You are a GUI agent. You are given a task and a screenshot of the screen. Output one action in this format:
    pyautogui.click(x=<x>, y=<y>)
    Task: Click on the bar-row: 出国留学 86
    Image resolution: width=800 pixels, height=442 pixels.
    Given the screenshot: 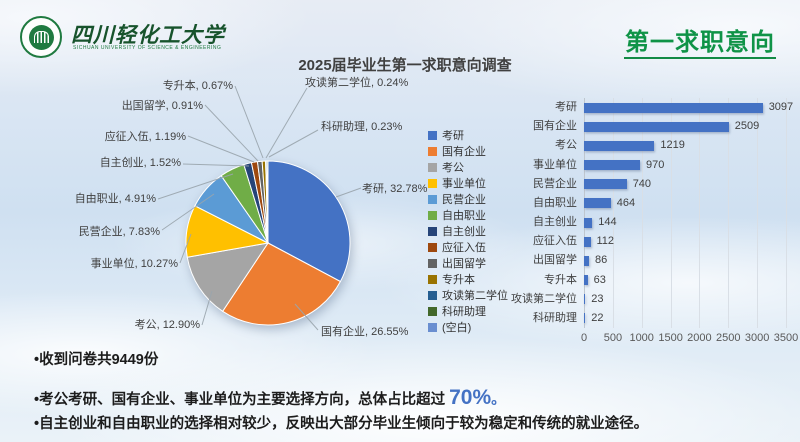 What is the action you would take?
    pyautogui.click(x=649, y=260)
    